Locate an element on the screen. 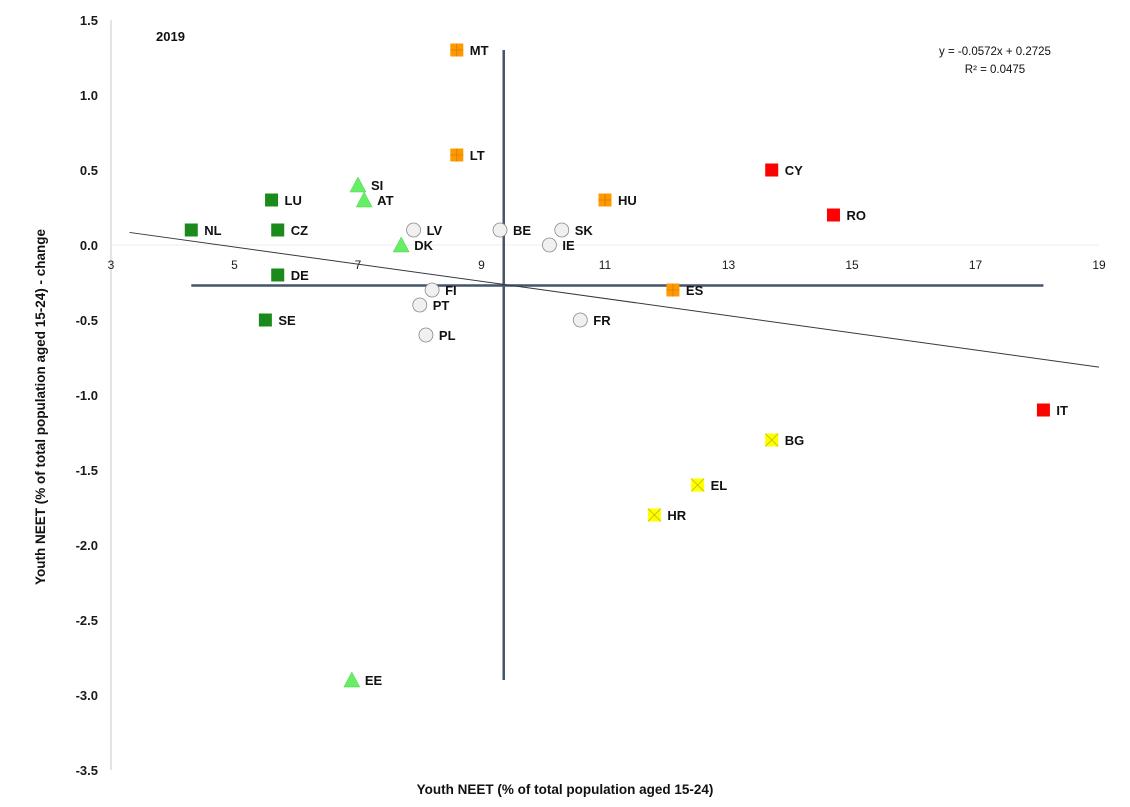 The image size is (1130, 807). data-point-pt: PT is located at coordinates (431, 305).